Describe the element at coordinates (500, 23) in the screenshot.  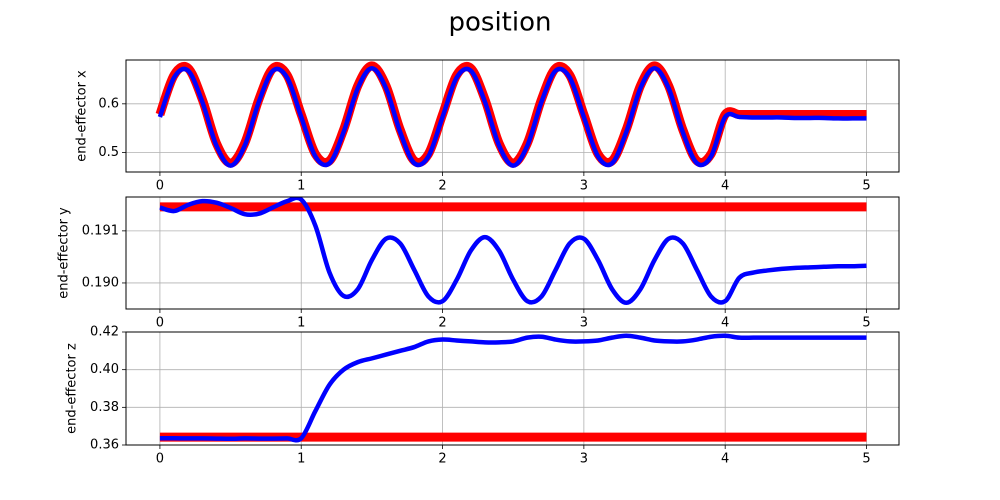
I see `figure-title: position` at that location.